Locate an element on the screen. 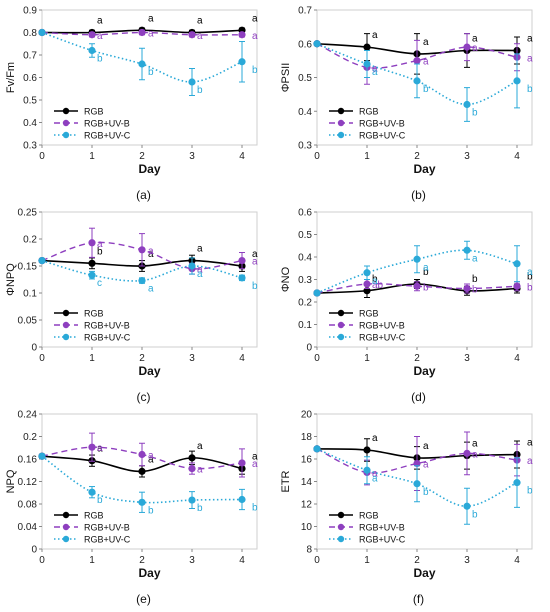 This screenshot has width=550, height=612. significance-letter: c is located at coordinates (99, 283).